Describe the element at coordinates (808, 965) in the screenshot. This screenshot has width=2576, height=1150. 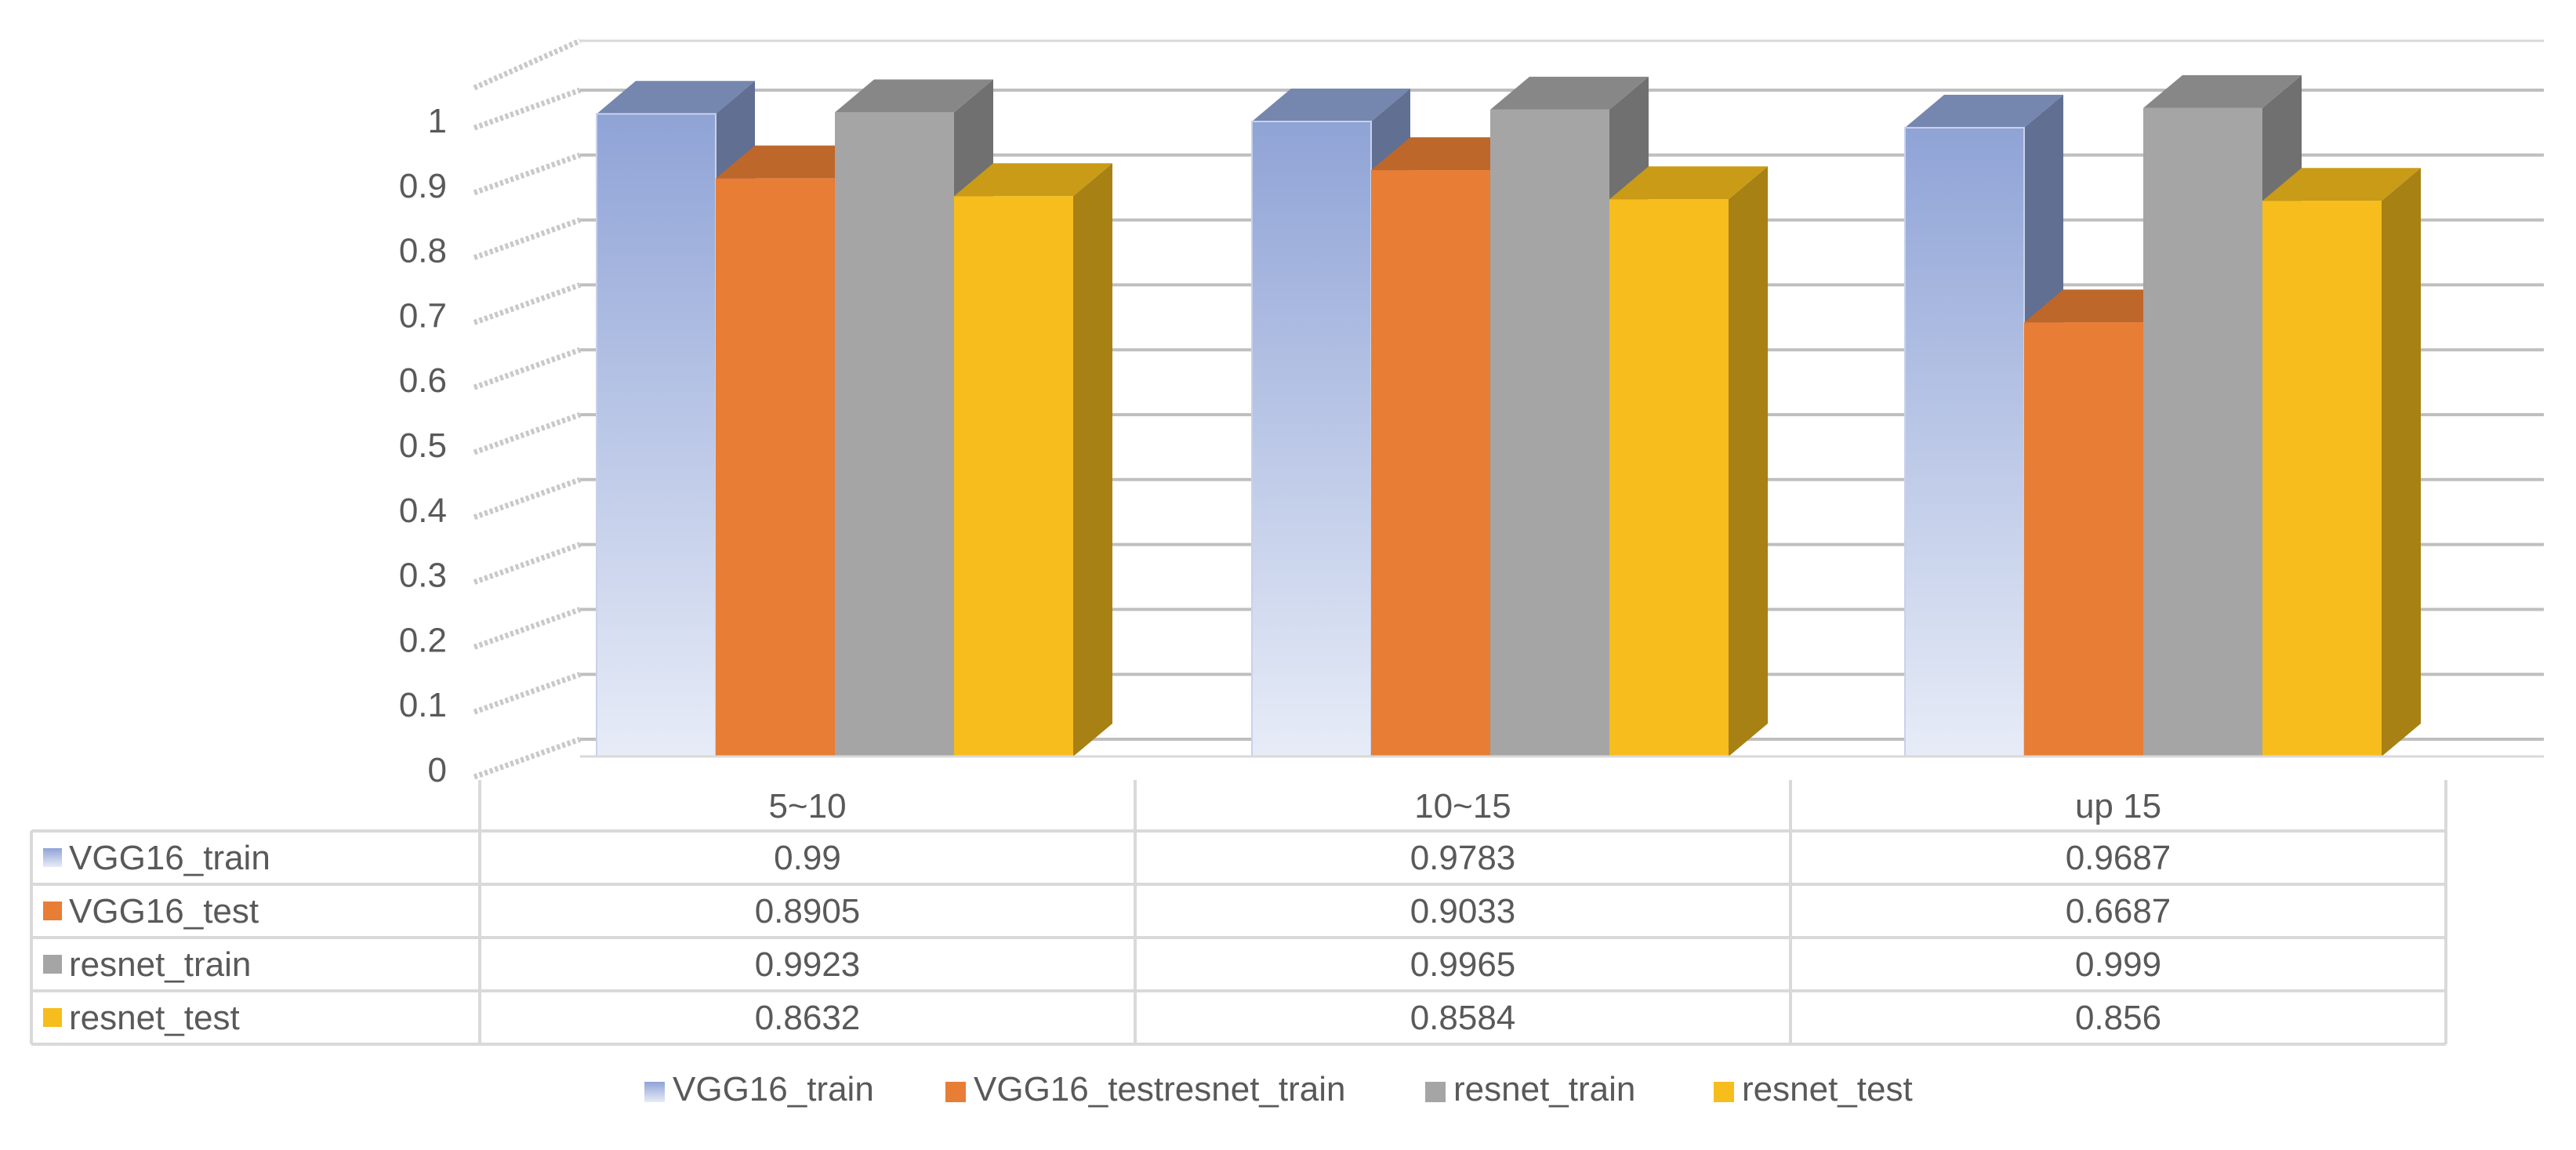
I see `table-cell: 0.9923` at that location.